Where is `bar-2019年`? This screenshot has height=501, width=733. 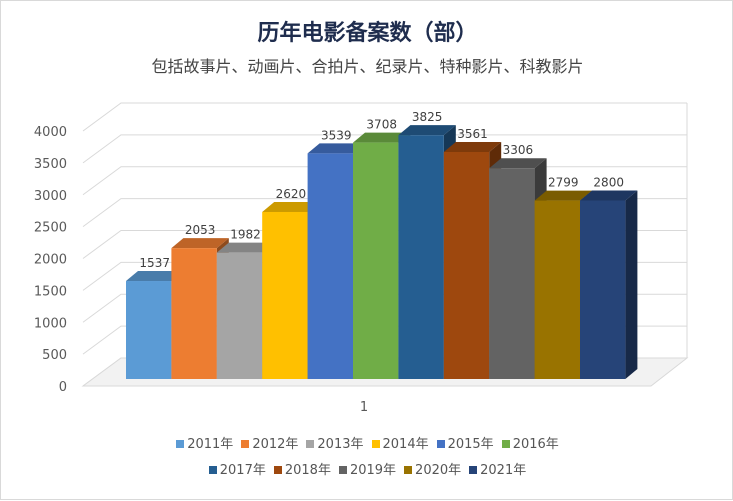
bar-2019年 is located at coordinates (512, 273).